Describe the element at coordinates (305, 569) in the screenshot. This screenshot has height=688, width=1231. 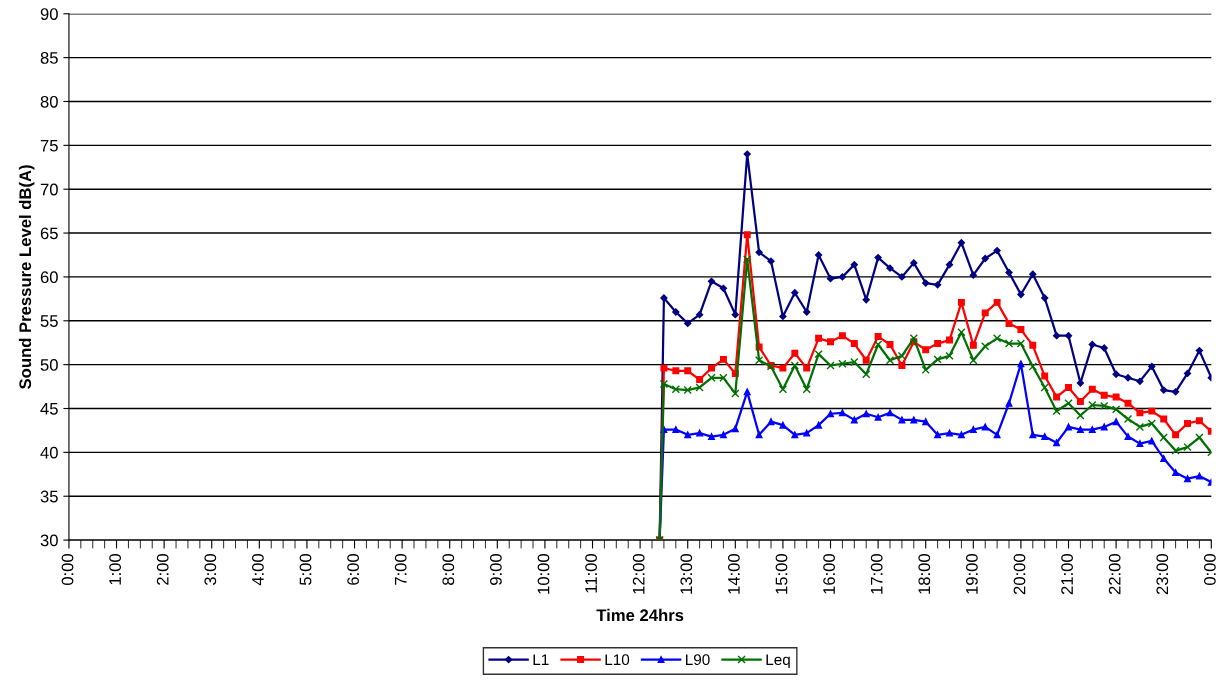
I see `x-tick-label: 5:00` at that location.